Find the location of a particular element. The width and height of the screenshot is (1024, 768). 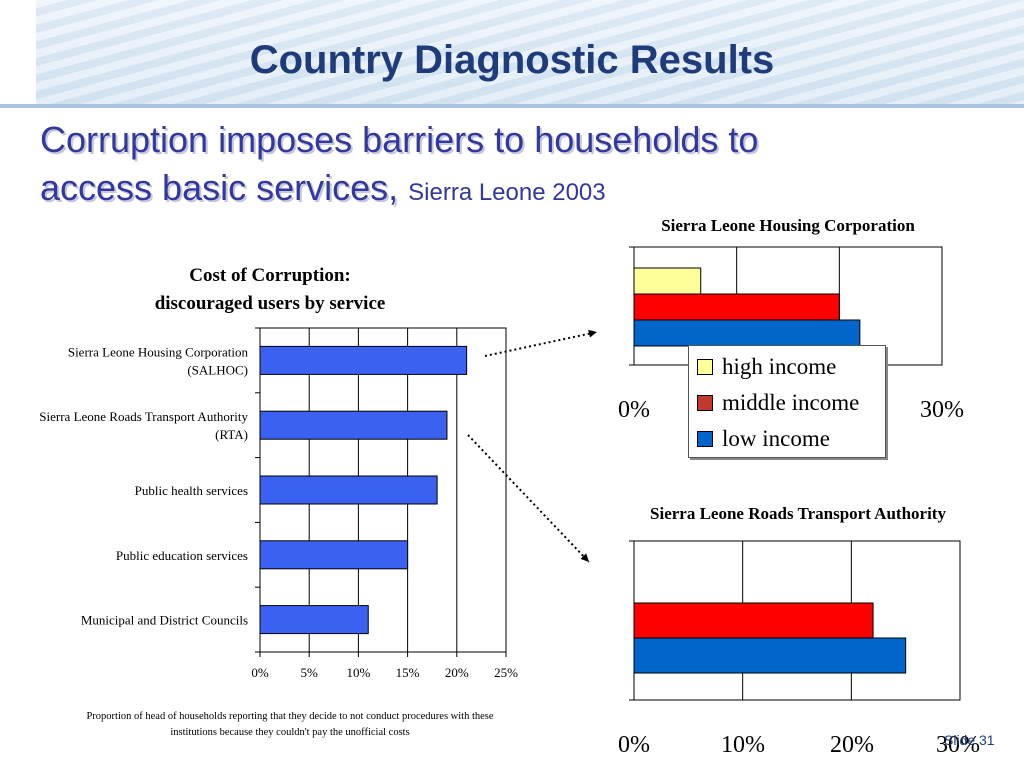

main-x-tick-label: 15% is located at coordinates (408, 672).